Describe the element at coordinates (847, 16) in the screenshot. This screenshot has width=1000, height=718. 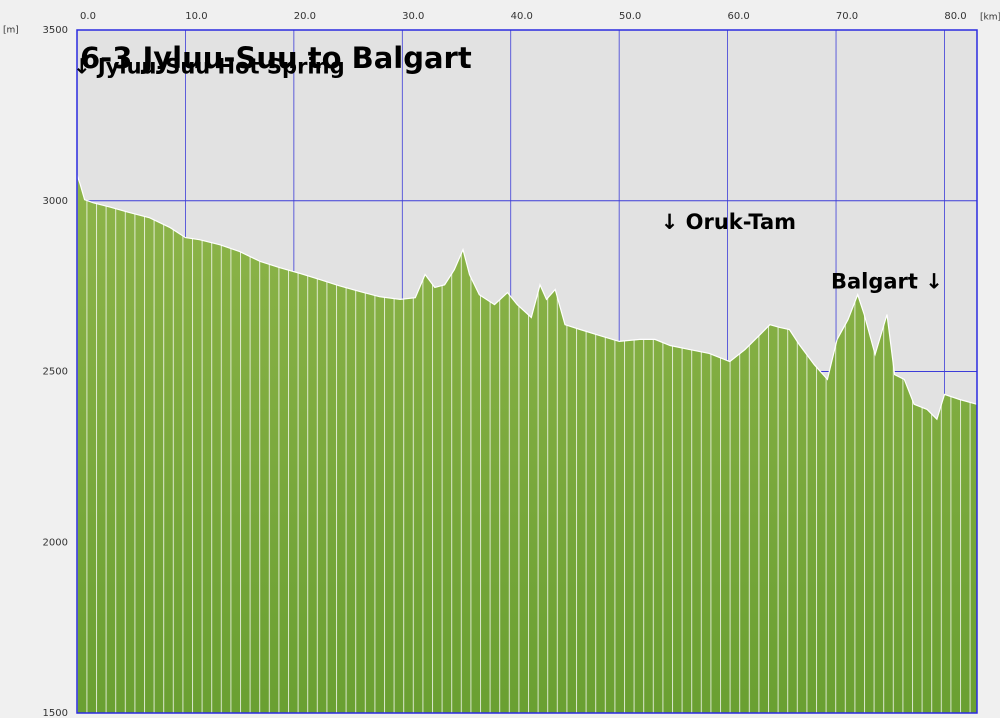
I see `x-tick-label: 70.0` at that location.